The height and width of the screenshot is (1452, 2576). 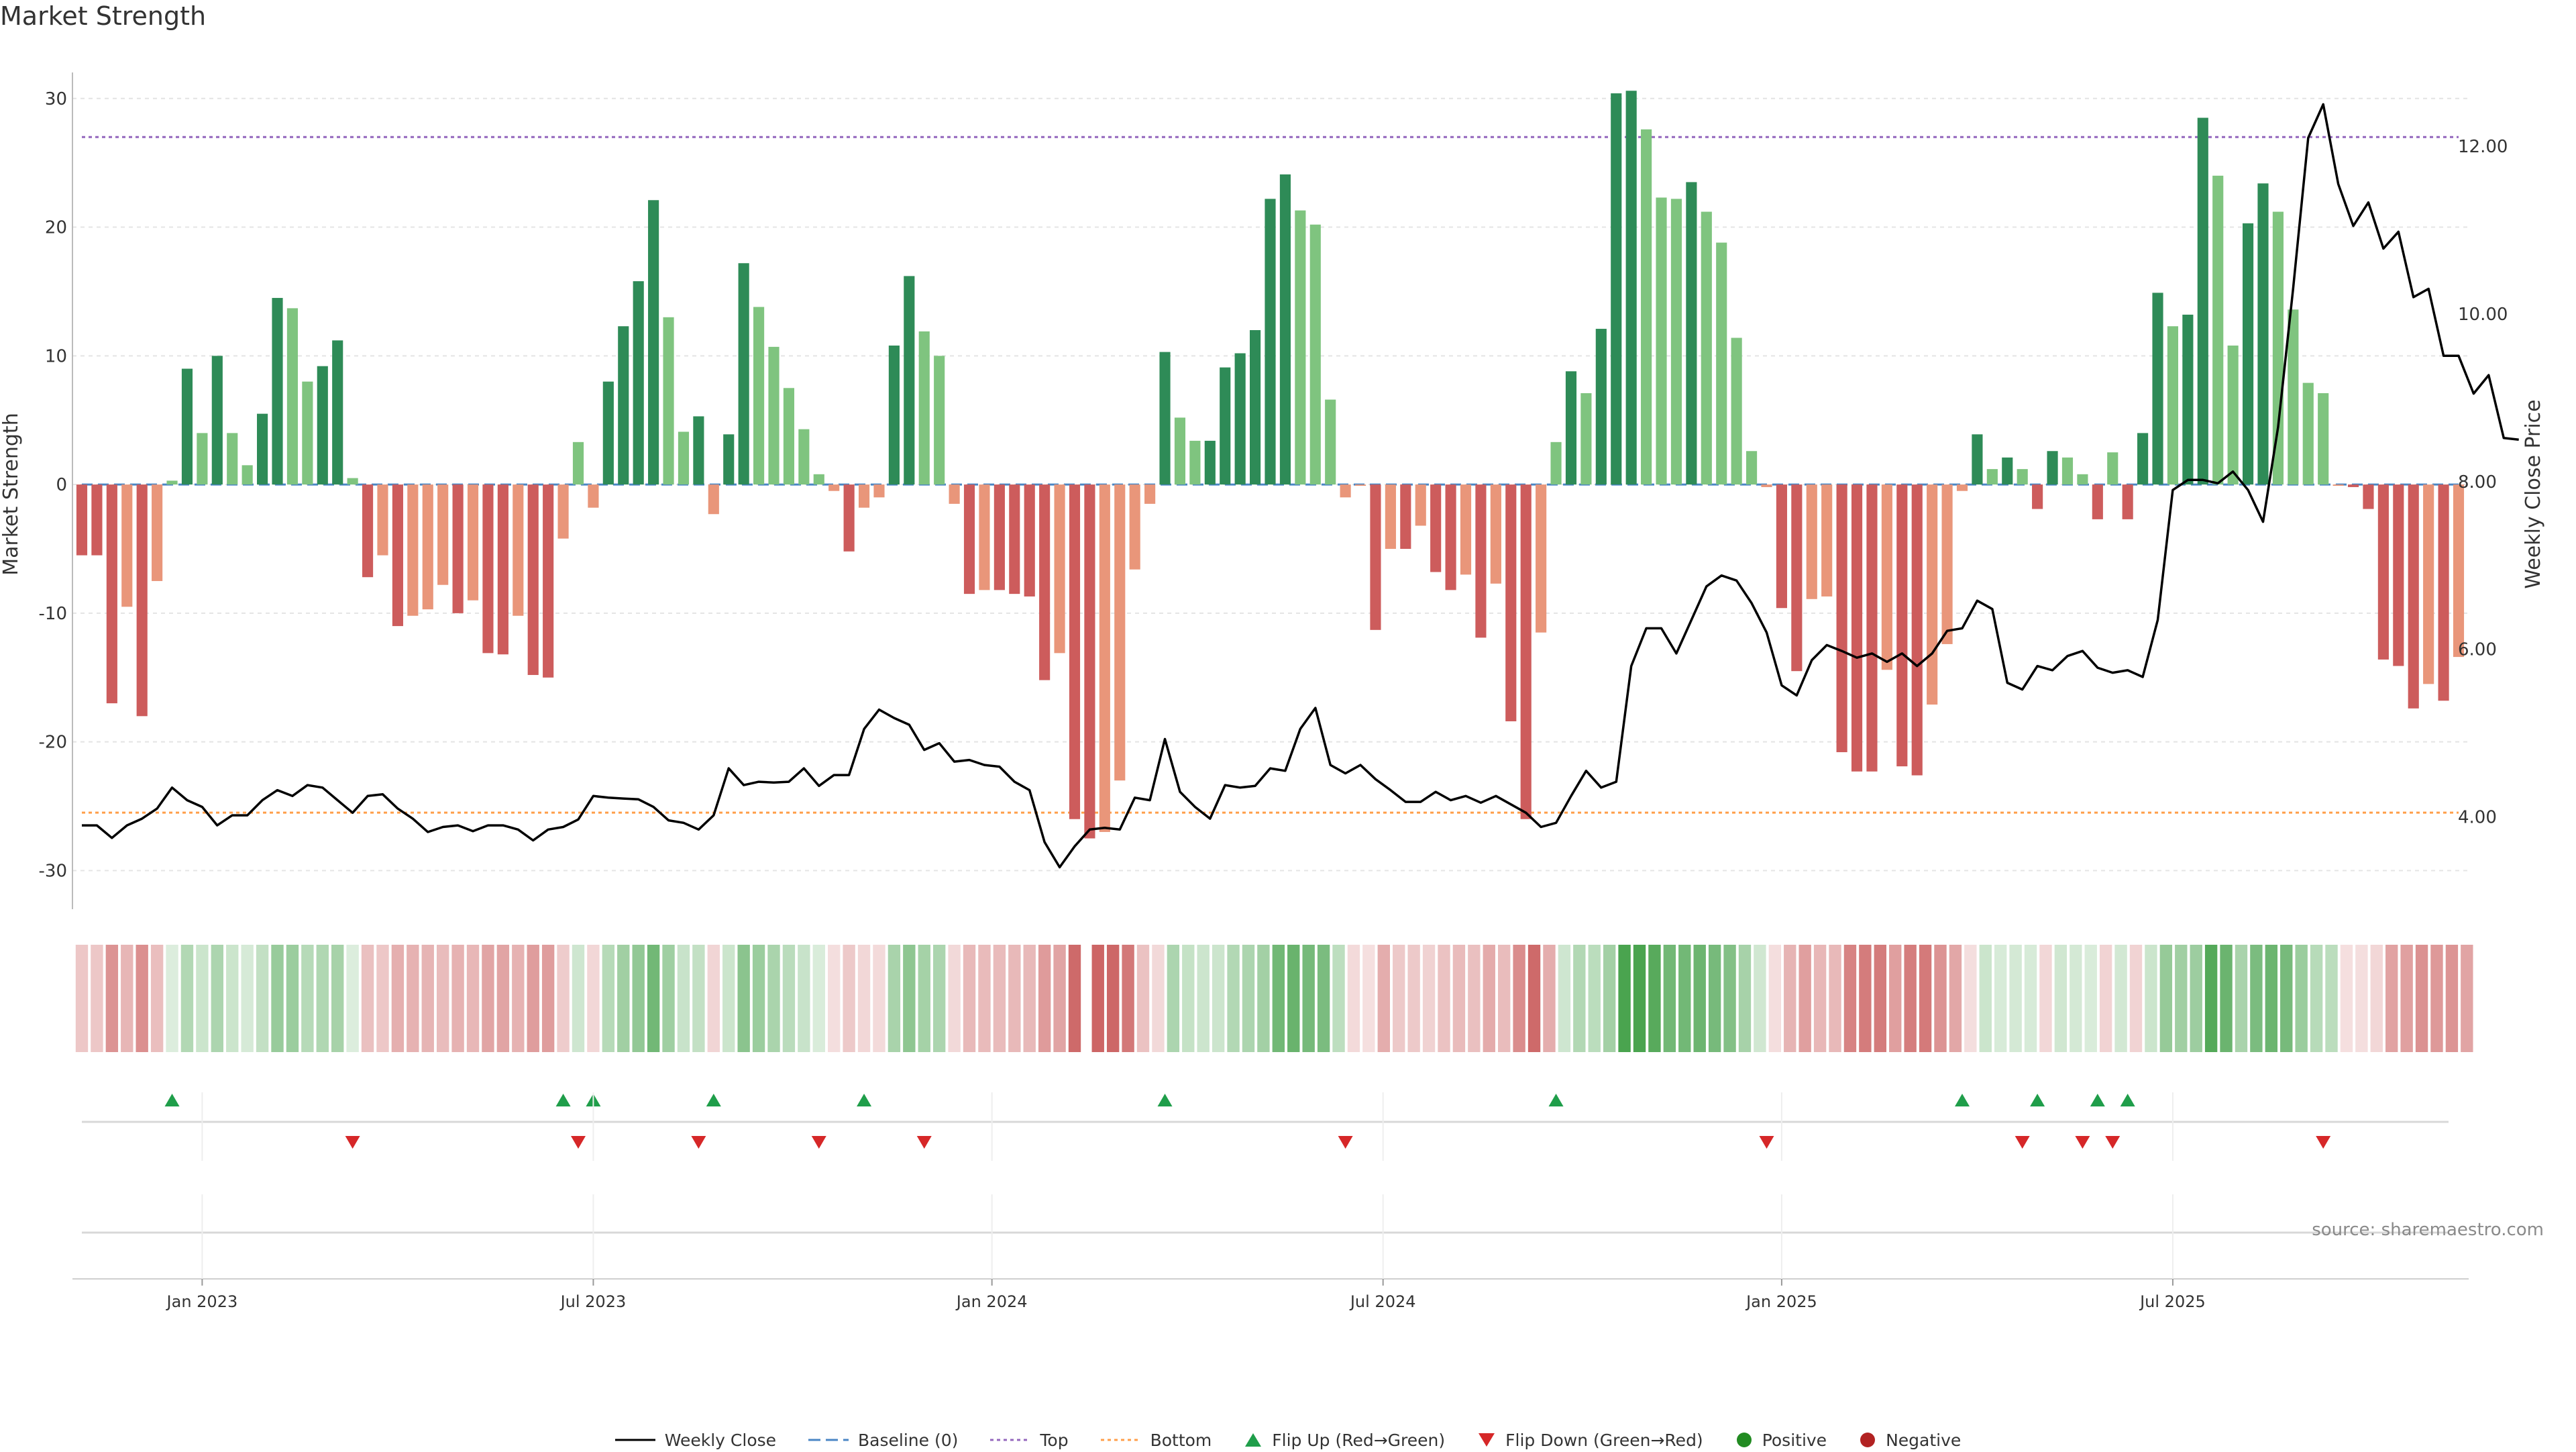 I want to click on right-axis-label: Weekly Close Price, so click(x=2533, y=494).